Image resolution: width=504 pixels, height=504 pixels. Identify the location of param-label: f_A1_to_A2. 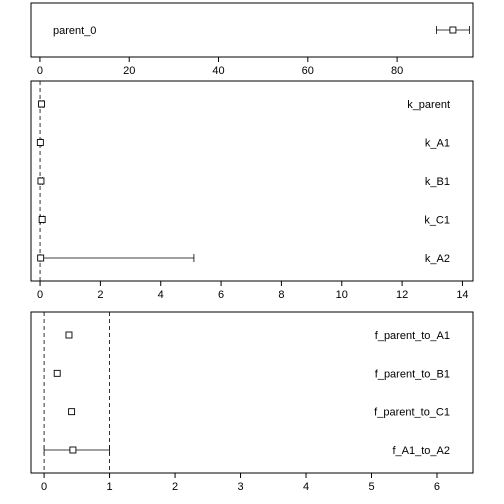
(422, 451).